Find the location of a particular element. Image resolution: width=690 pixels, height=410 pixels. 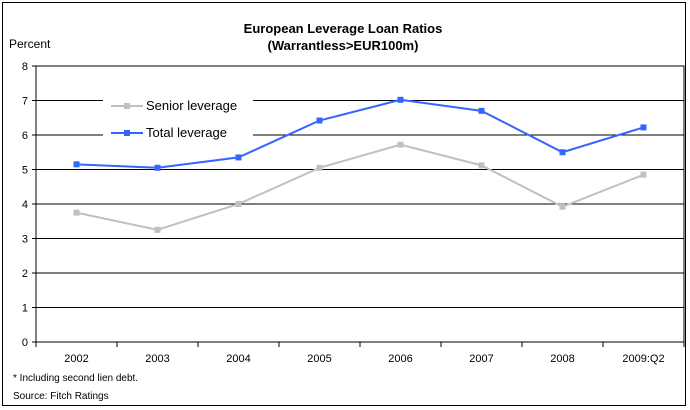

senior-leverage-point-2007 is located at coordinates (481, 165).